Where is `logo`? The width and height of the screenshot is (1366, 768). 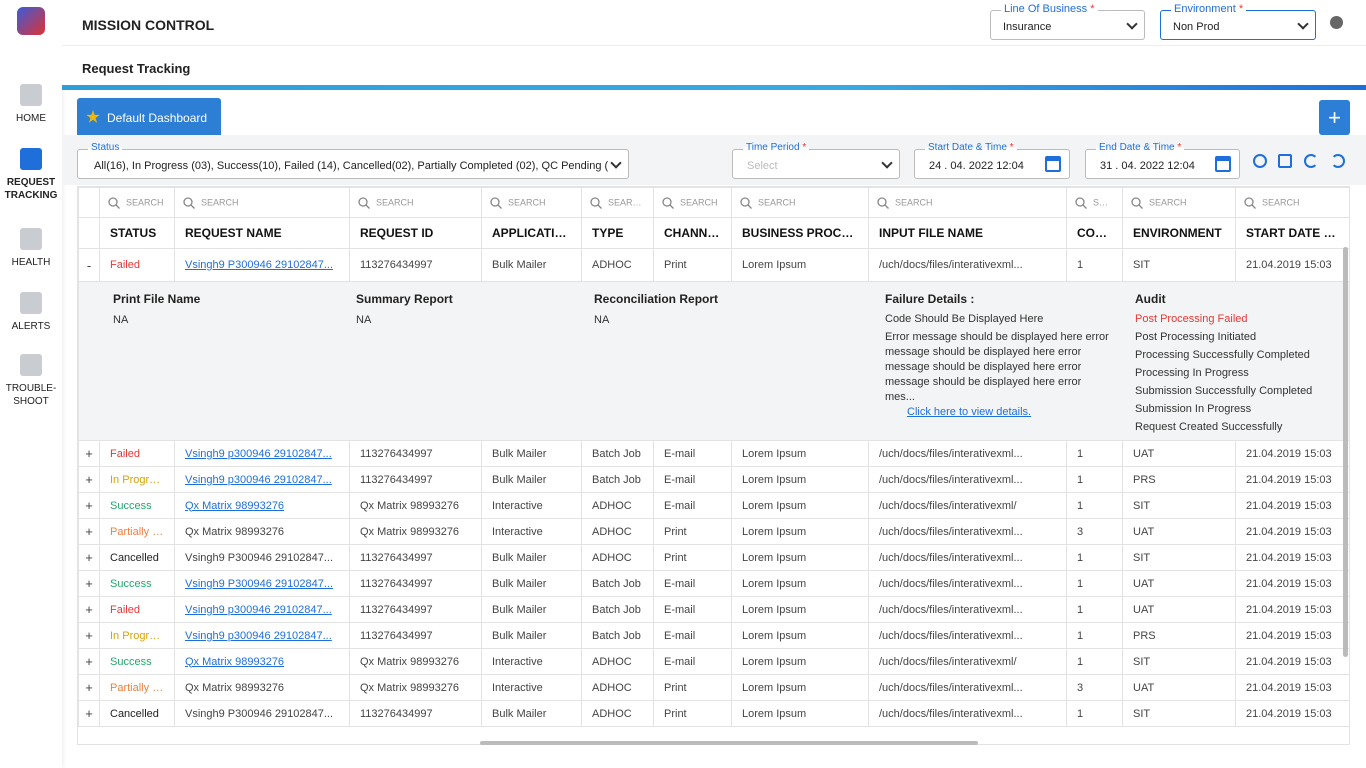
logo is located at coordinates (31, 21).